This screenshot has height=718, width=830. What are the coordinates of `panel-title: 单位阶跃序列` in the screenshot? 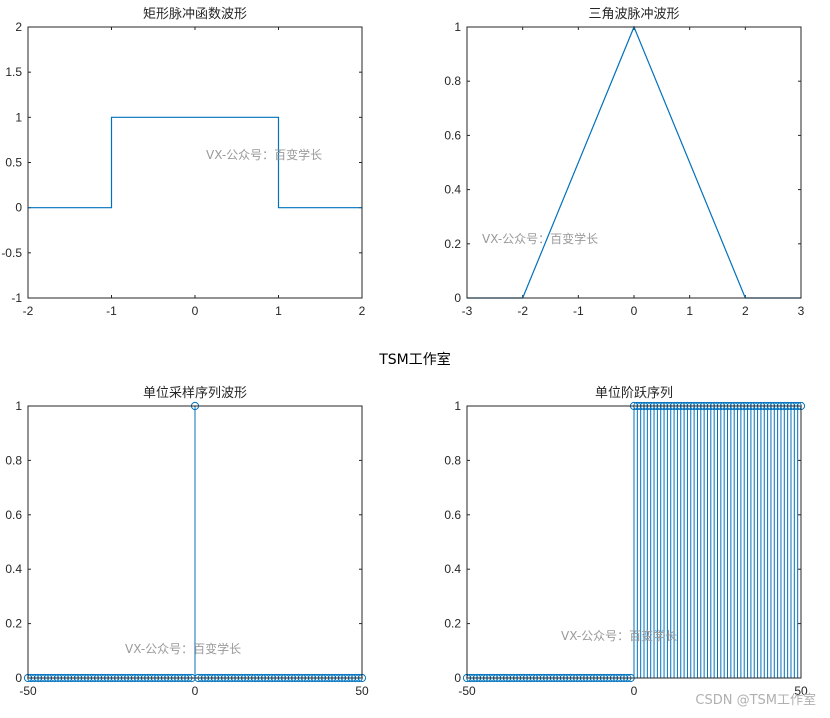 It's located at (634, 393).